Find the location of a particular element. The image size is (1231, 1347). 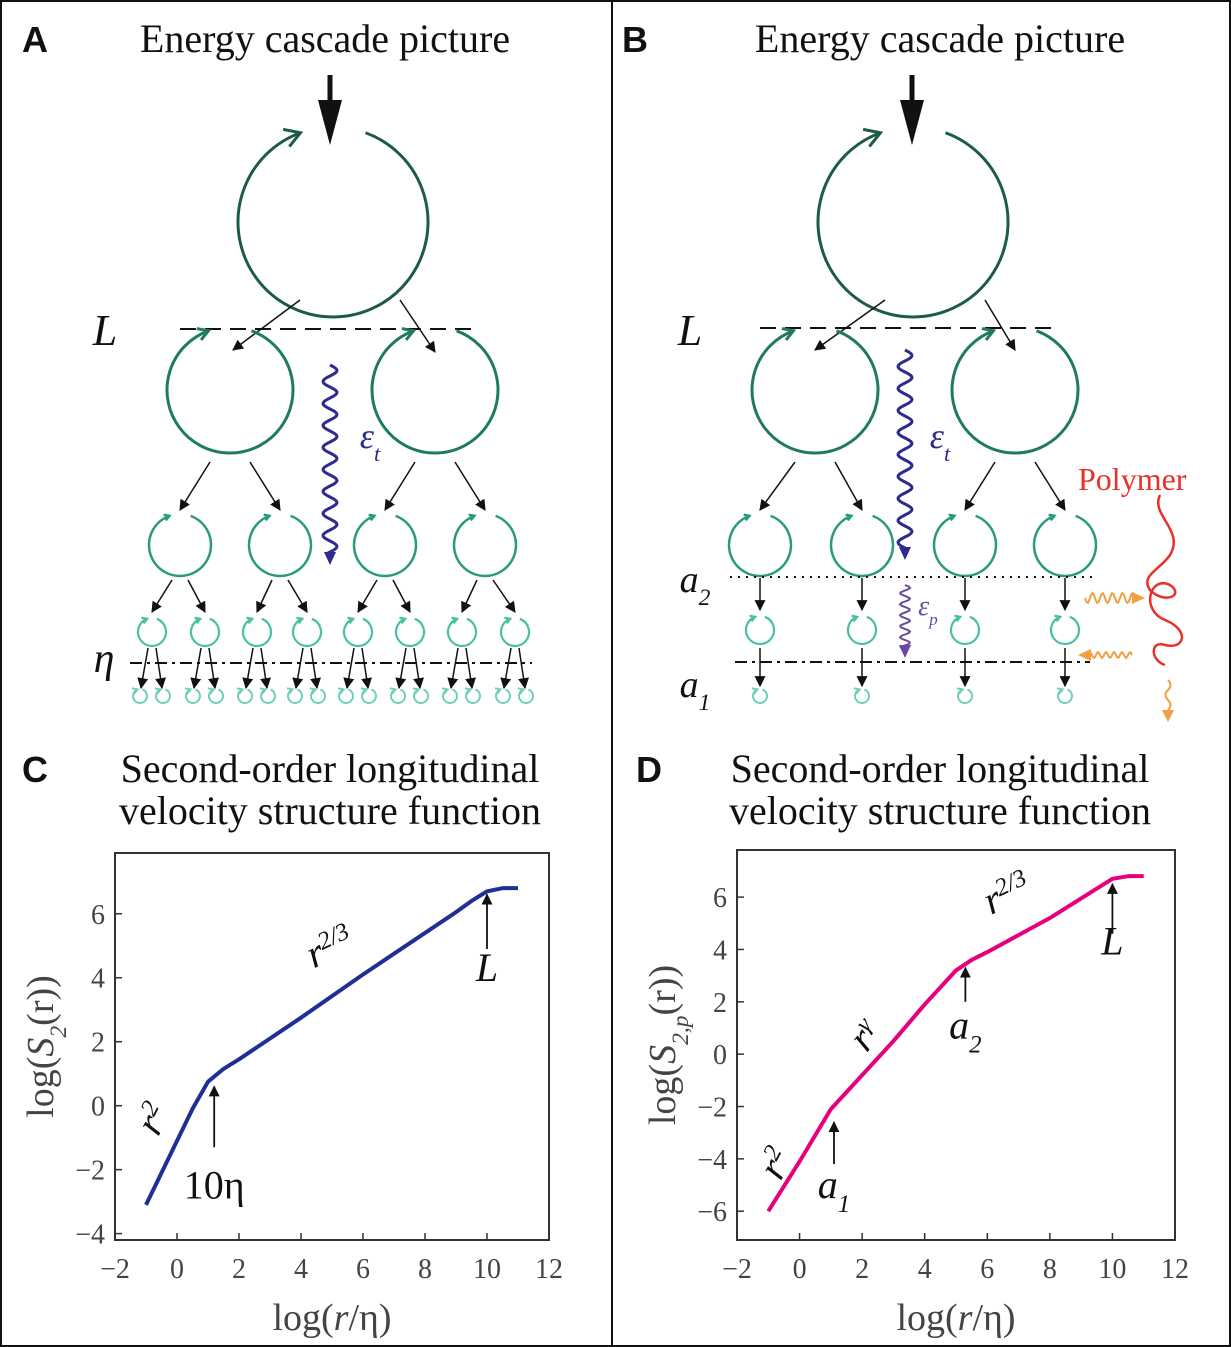

label-part: Polymer is located at coordinates (1132, 479).